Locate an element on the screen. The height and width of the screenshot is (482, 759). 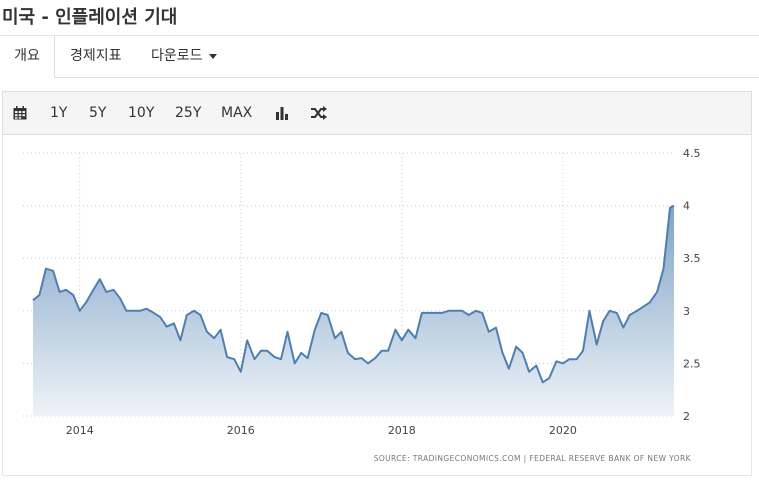
x-tick-label: 2020 is located at coordinates (563, 430).